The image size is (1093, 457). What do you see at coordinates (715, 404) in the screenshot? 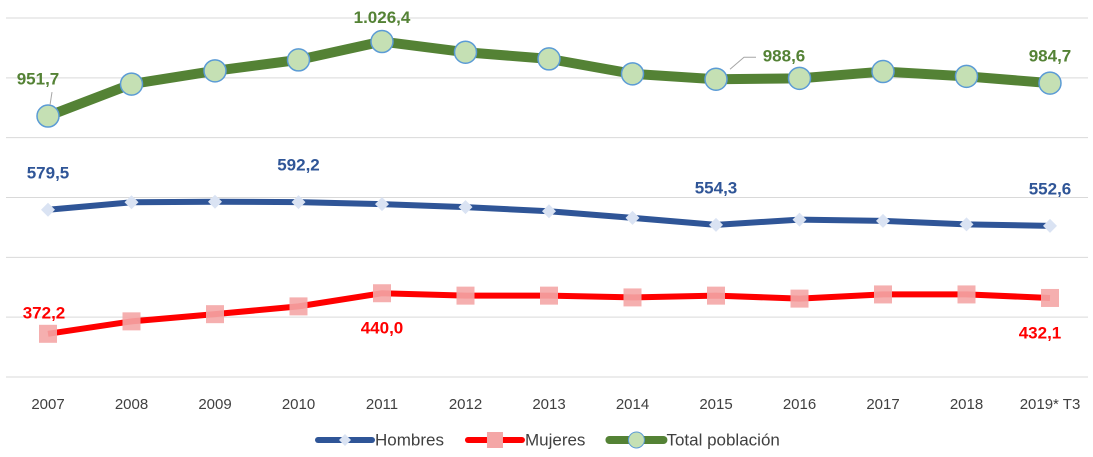
I see `x-tick-label: 2015` at bounding box center [715, 404].